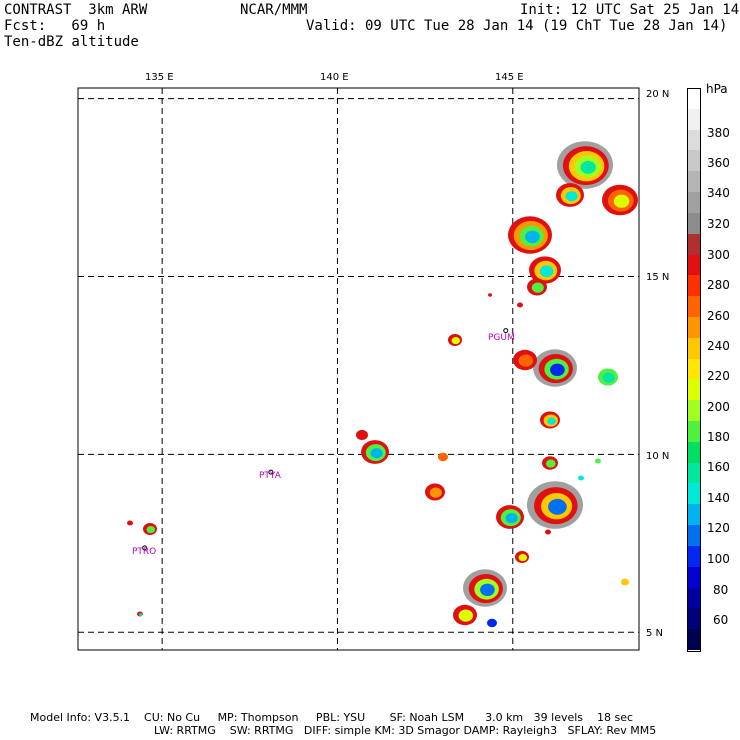 The width and height of the screenshot is (740, 740). Describe the element at coordinates (55, 26) in the screenshot. I see `forecast-hour: Fcst: 69 h` at that location.